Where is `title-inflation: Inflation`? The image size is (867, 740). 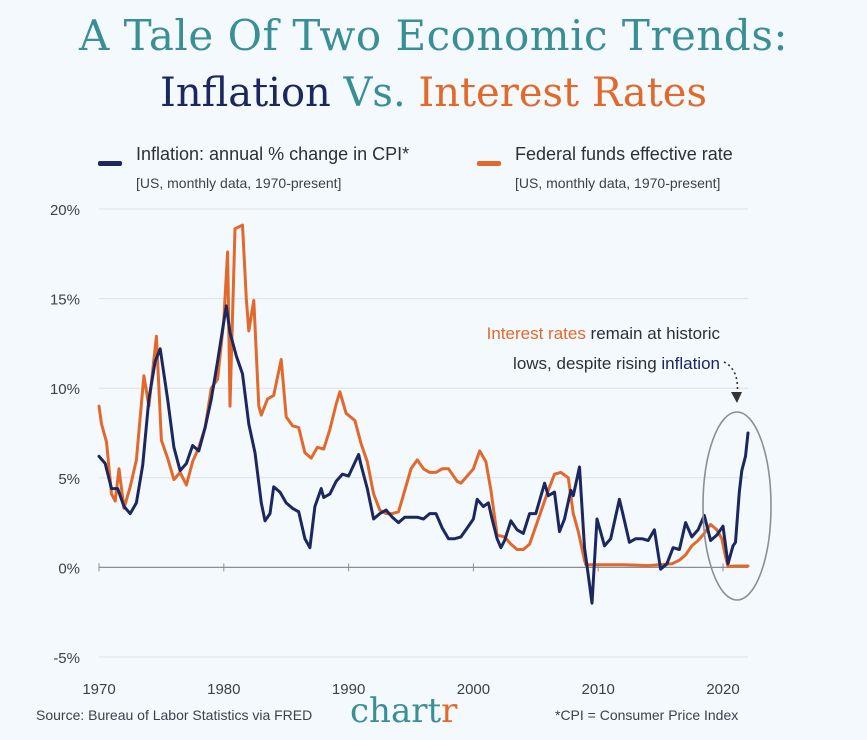
title-inflation: Inflation is located at coordinates (245, 93).